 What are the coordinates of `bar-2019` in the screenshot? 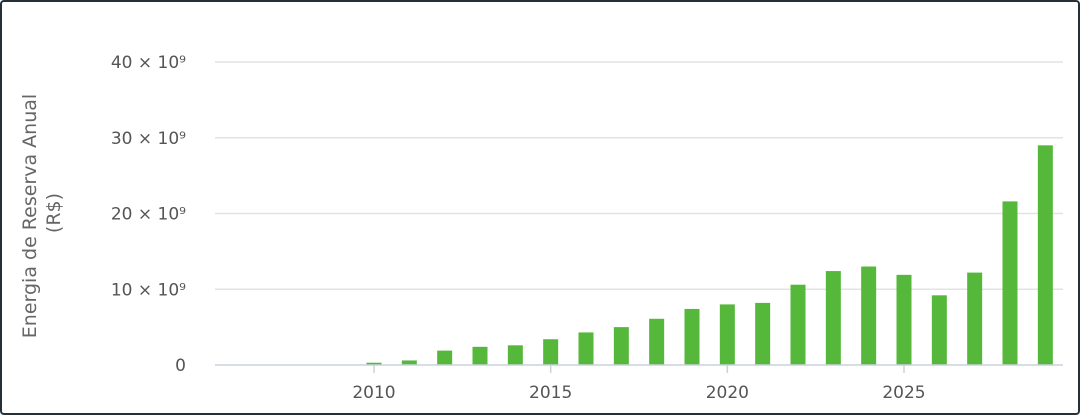 It's located at (692, 336).